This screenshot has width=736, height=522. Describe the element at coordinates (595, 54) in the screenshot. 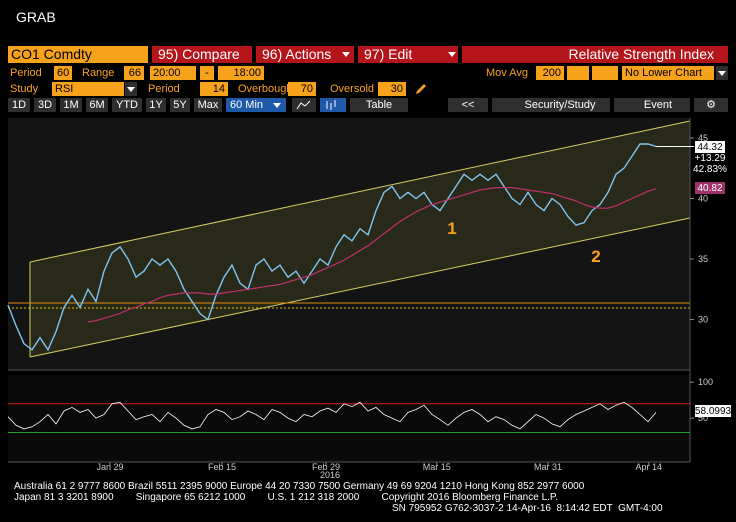

I see `study-title: Relative Strength Index` at that location.